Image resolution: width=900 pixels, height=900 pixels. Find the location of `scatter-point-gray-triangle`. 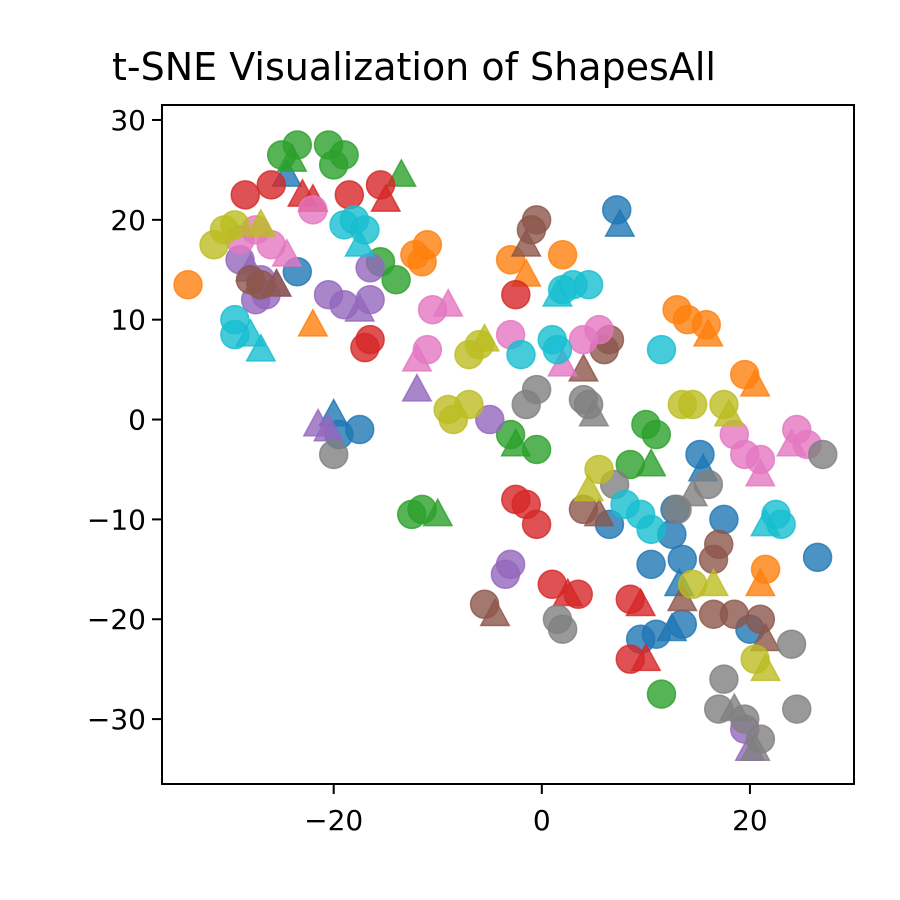

scatter-point-gray-triangle is located at coordinates (755, 747).